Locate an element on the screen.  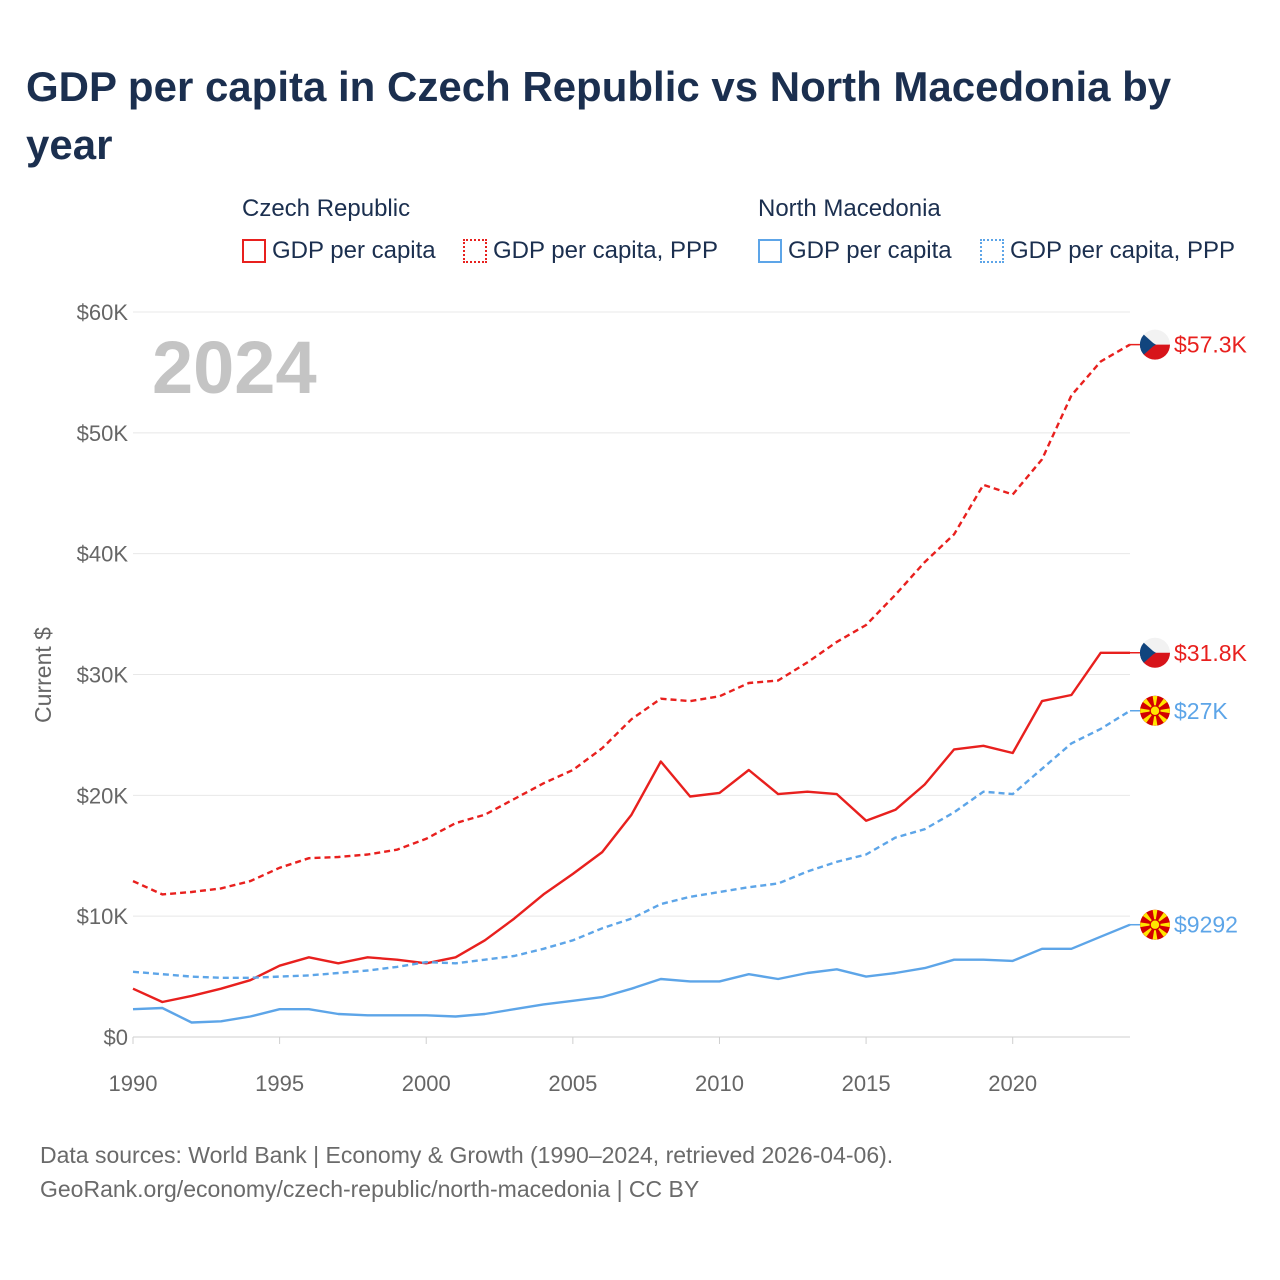
end-value-label: $27K is located at coordinates (1201, 711).